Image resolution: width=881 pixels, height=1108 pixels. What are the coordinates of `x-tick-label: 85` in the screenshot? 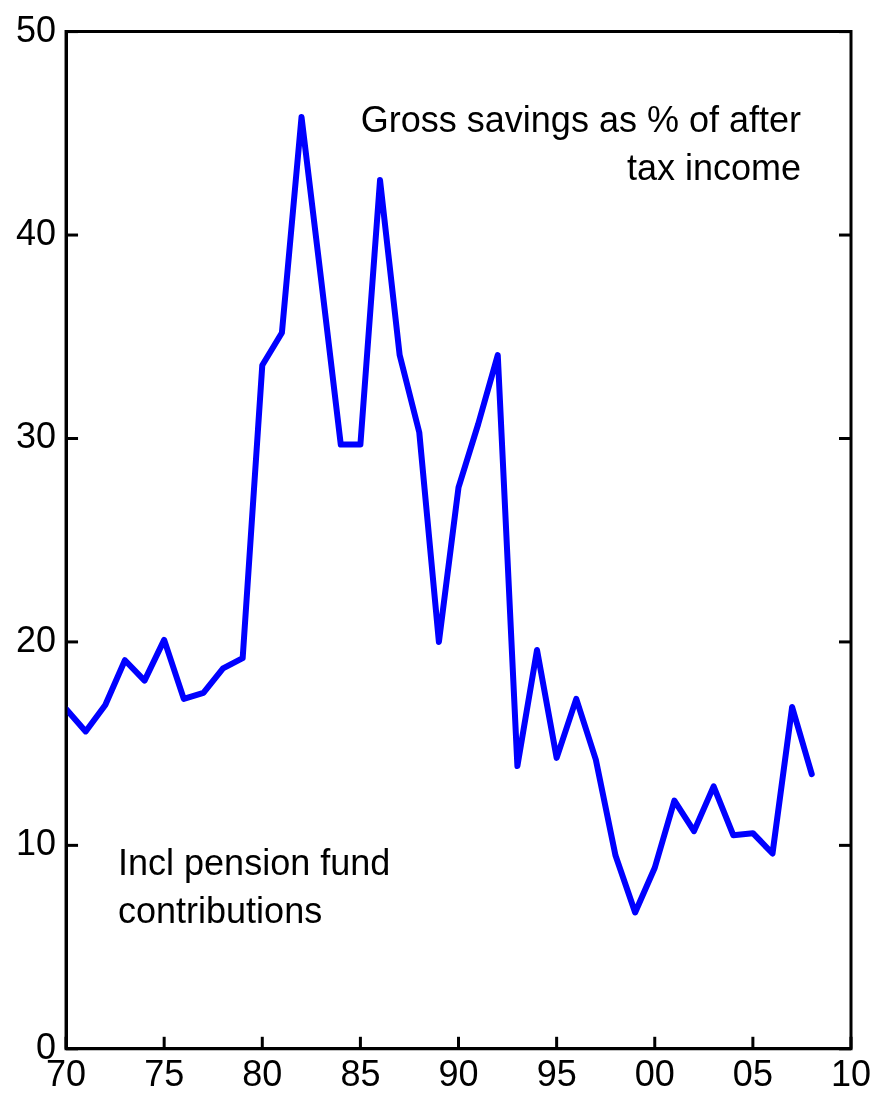 It's located at (360, 1074).